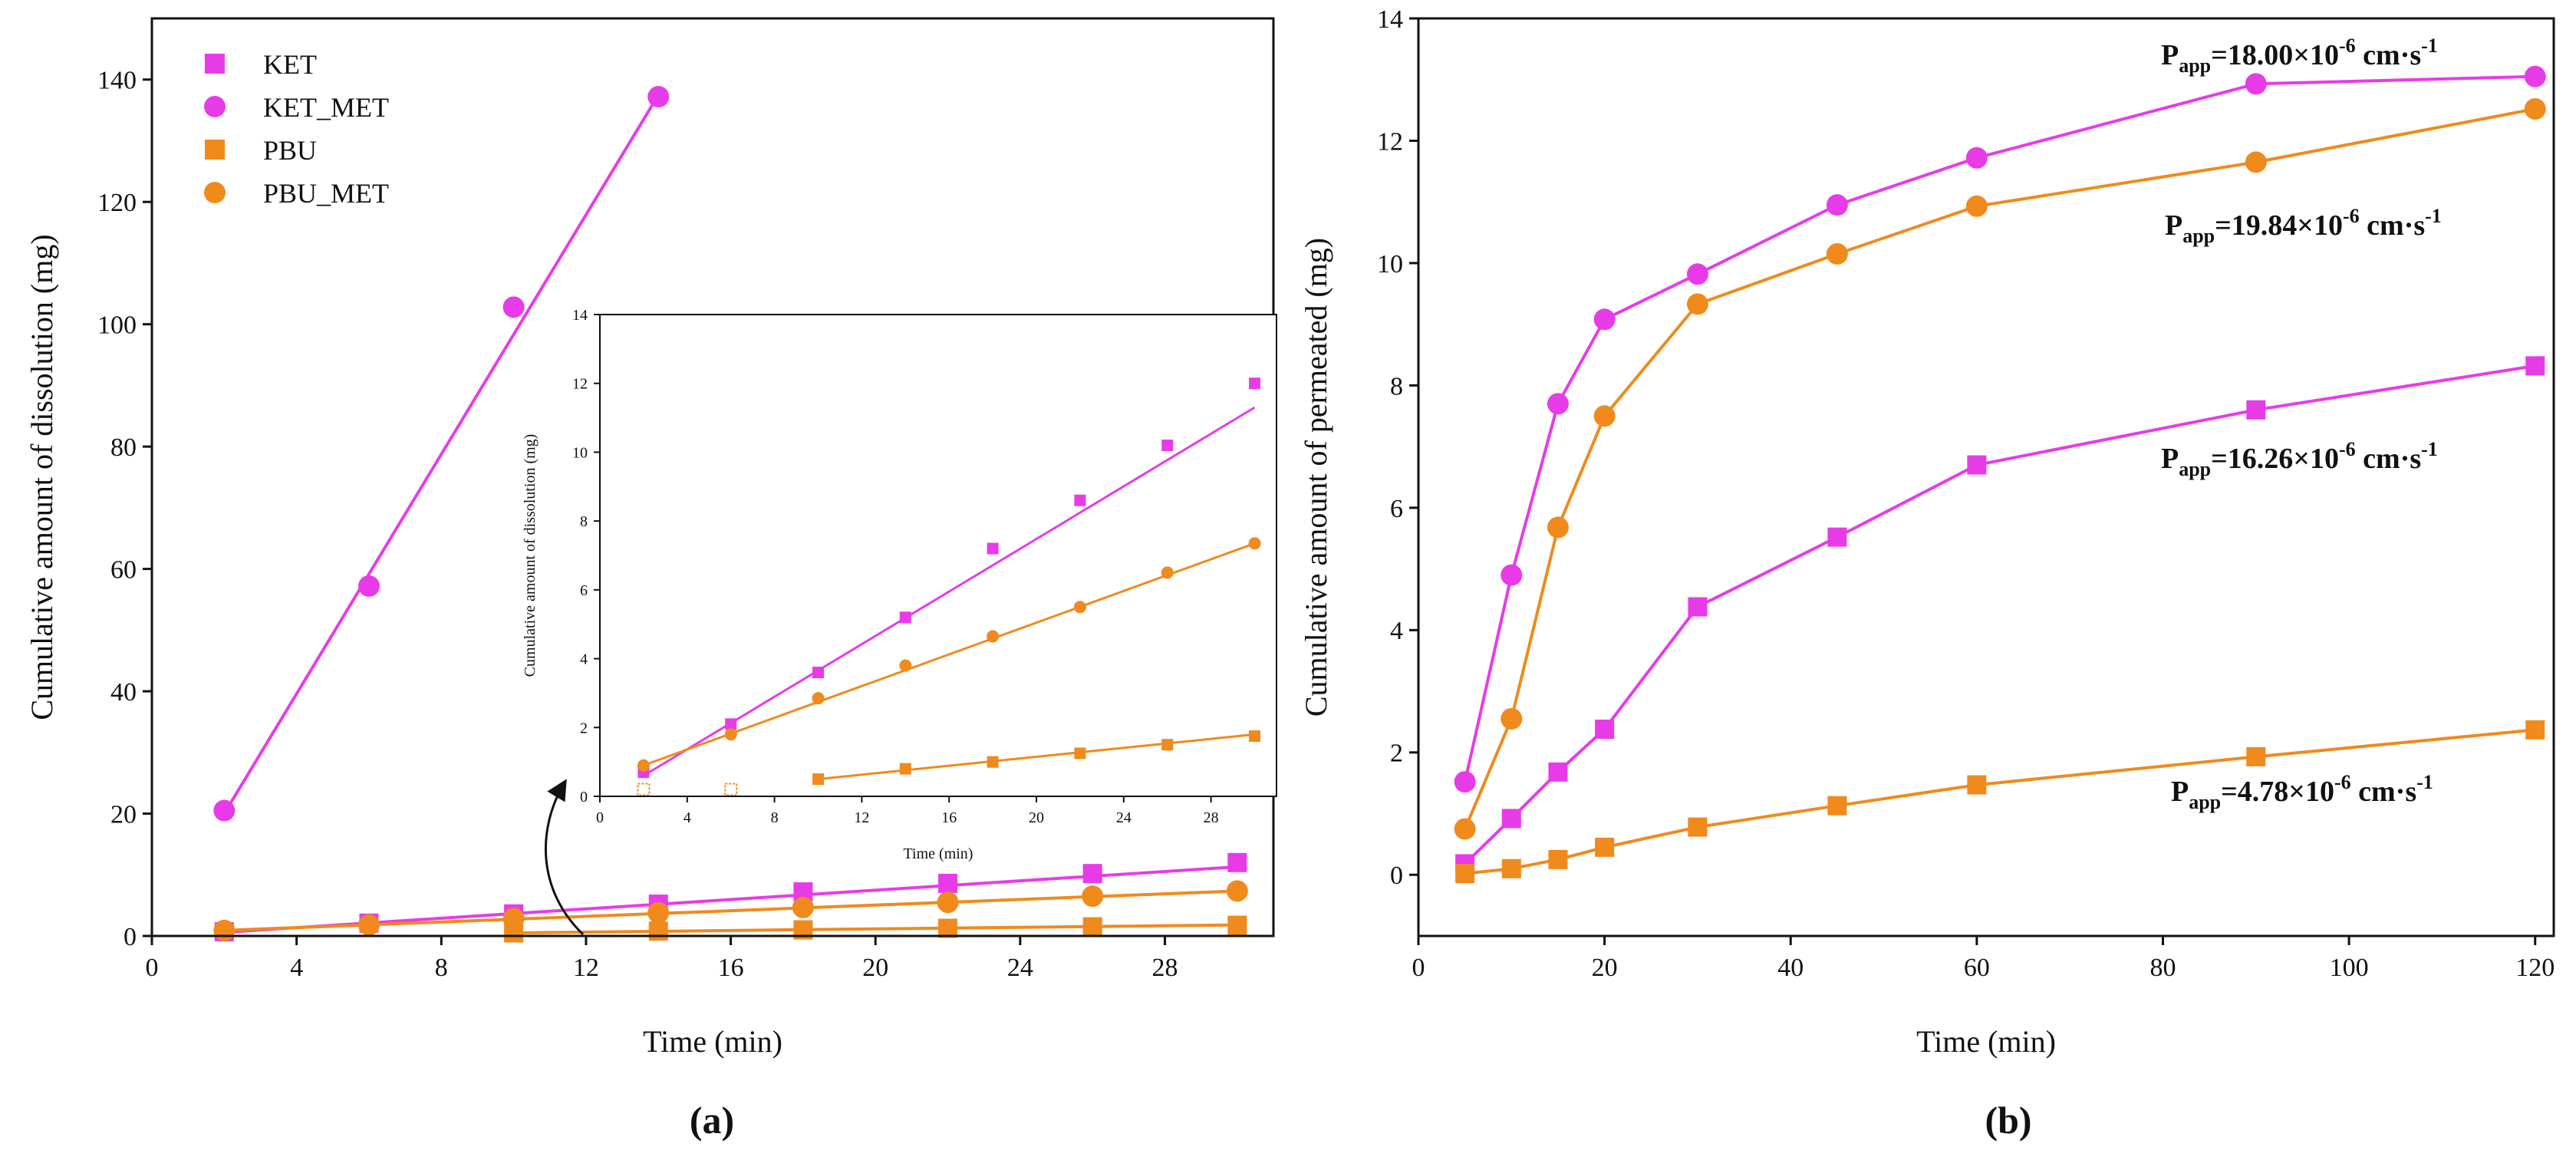  I want to click on papp-annotation-pbu: Papp=4.78×10-6 cm·s-1, so click(2302, 792).